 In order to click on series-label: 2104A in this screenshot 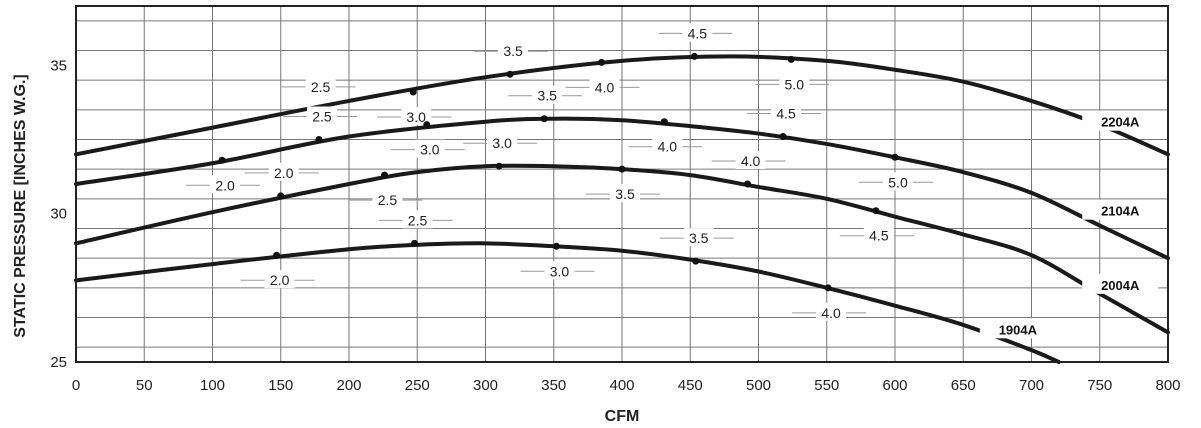, I will do `click(1120, 211)`.